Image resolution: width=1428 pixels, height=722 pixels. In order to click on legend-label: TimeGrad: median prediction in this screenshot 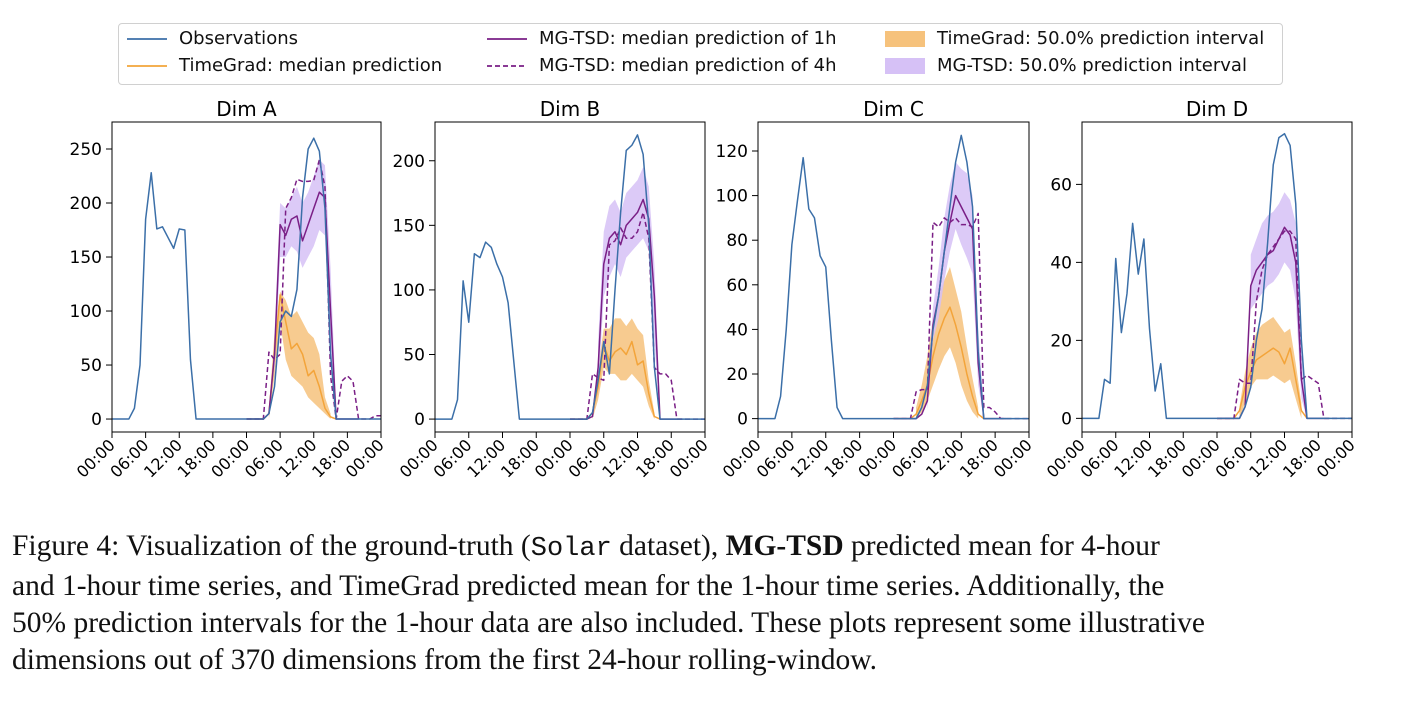, I will do `click(311, 65)`.